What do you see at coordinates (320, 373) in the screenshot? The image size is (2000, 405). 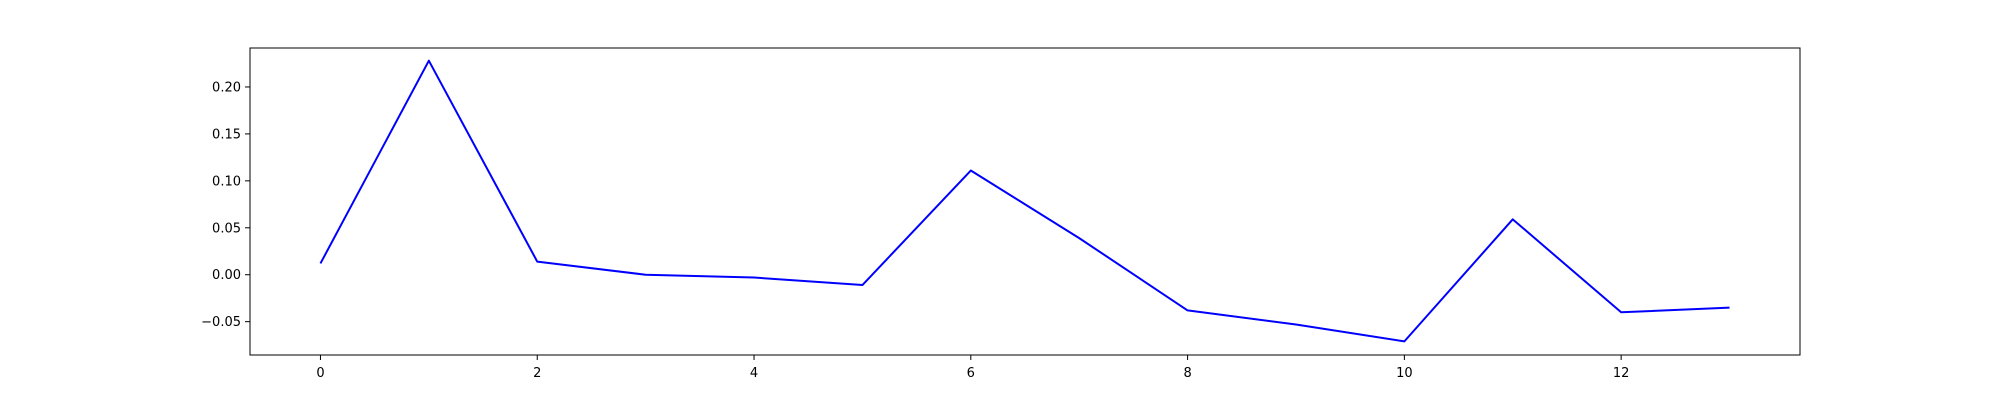 I see `x-tick-label: 0` at bounding box center [320, 373].